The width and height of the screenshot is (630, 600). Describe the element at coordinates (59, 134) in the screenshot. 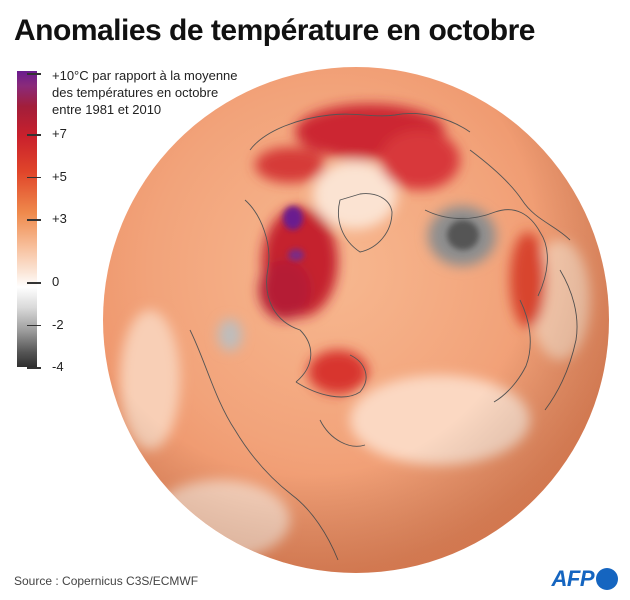

I see `legend-tick-label: +7` at that location.